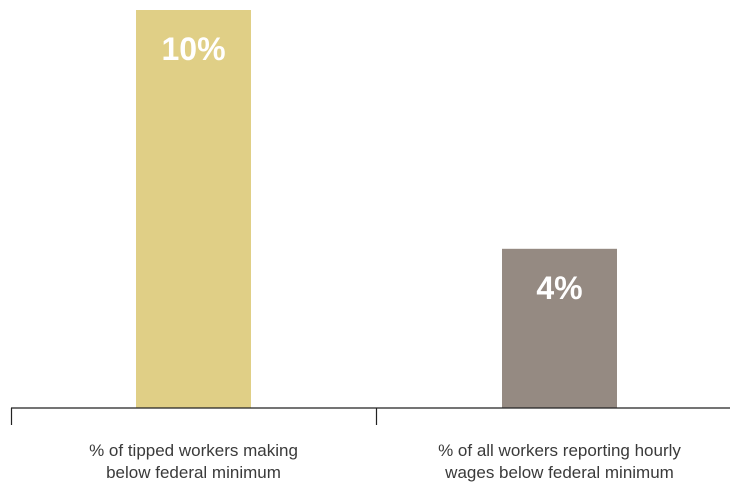  What do you see at coordinates (370, 416) in the screenshot?
I see `x-axis` at bounding box center [370, 416].